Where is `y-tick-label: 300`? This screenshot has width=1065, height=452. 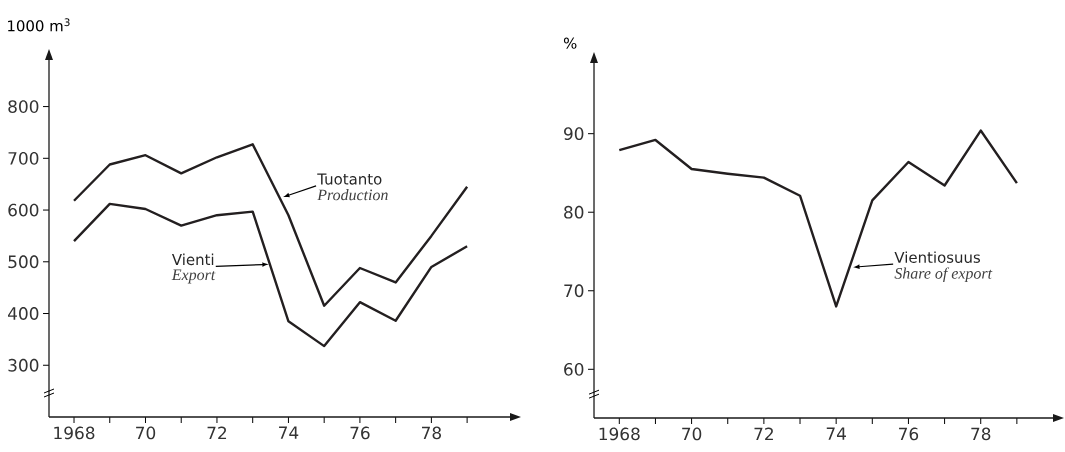 y-tick-label: 300 is located at coordinates (23, 365).